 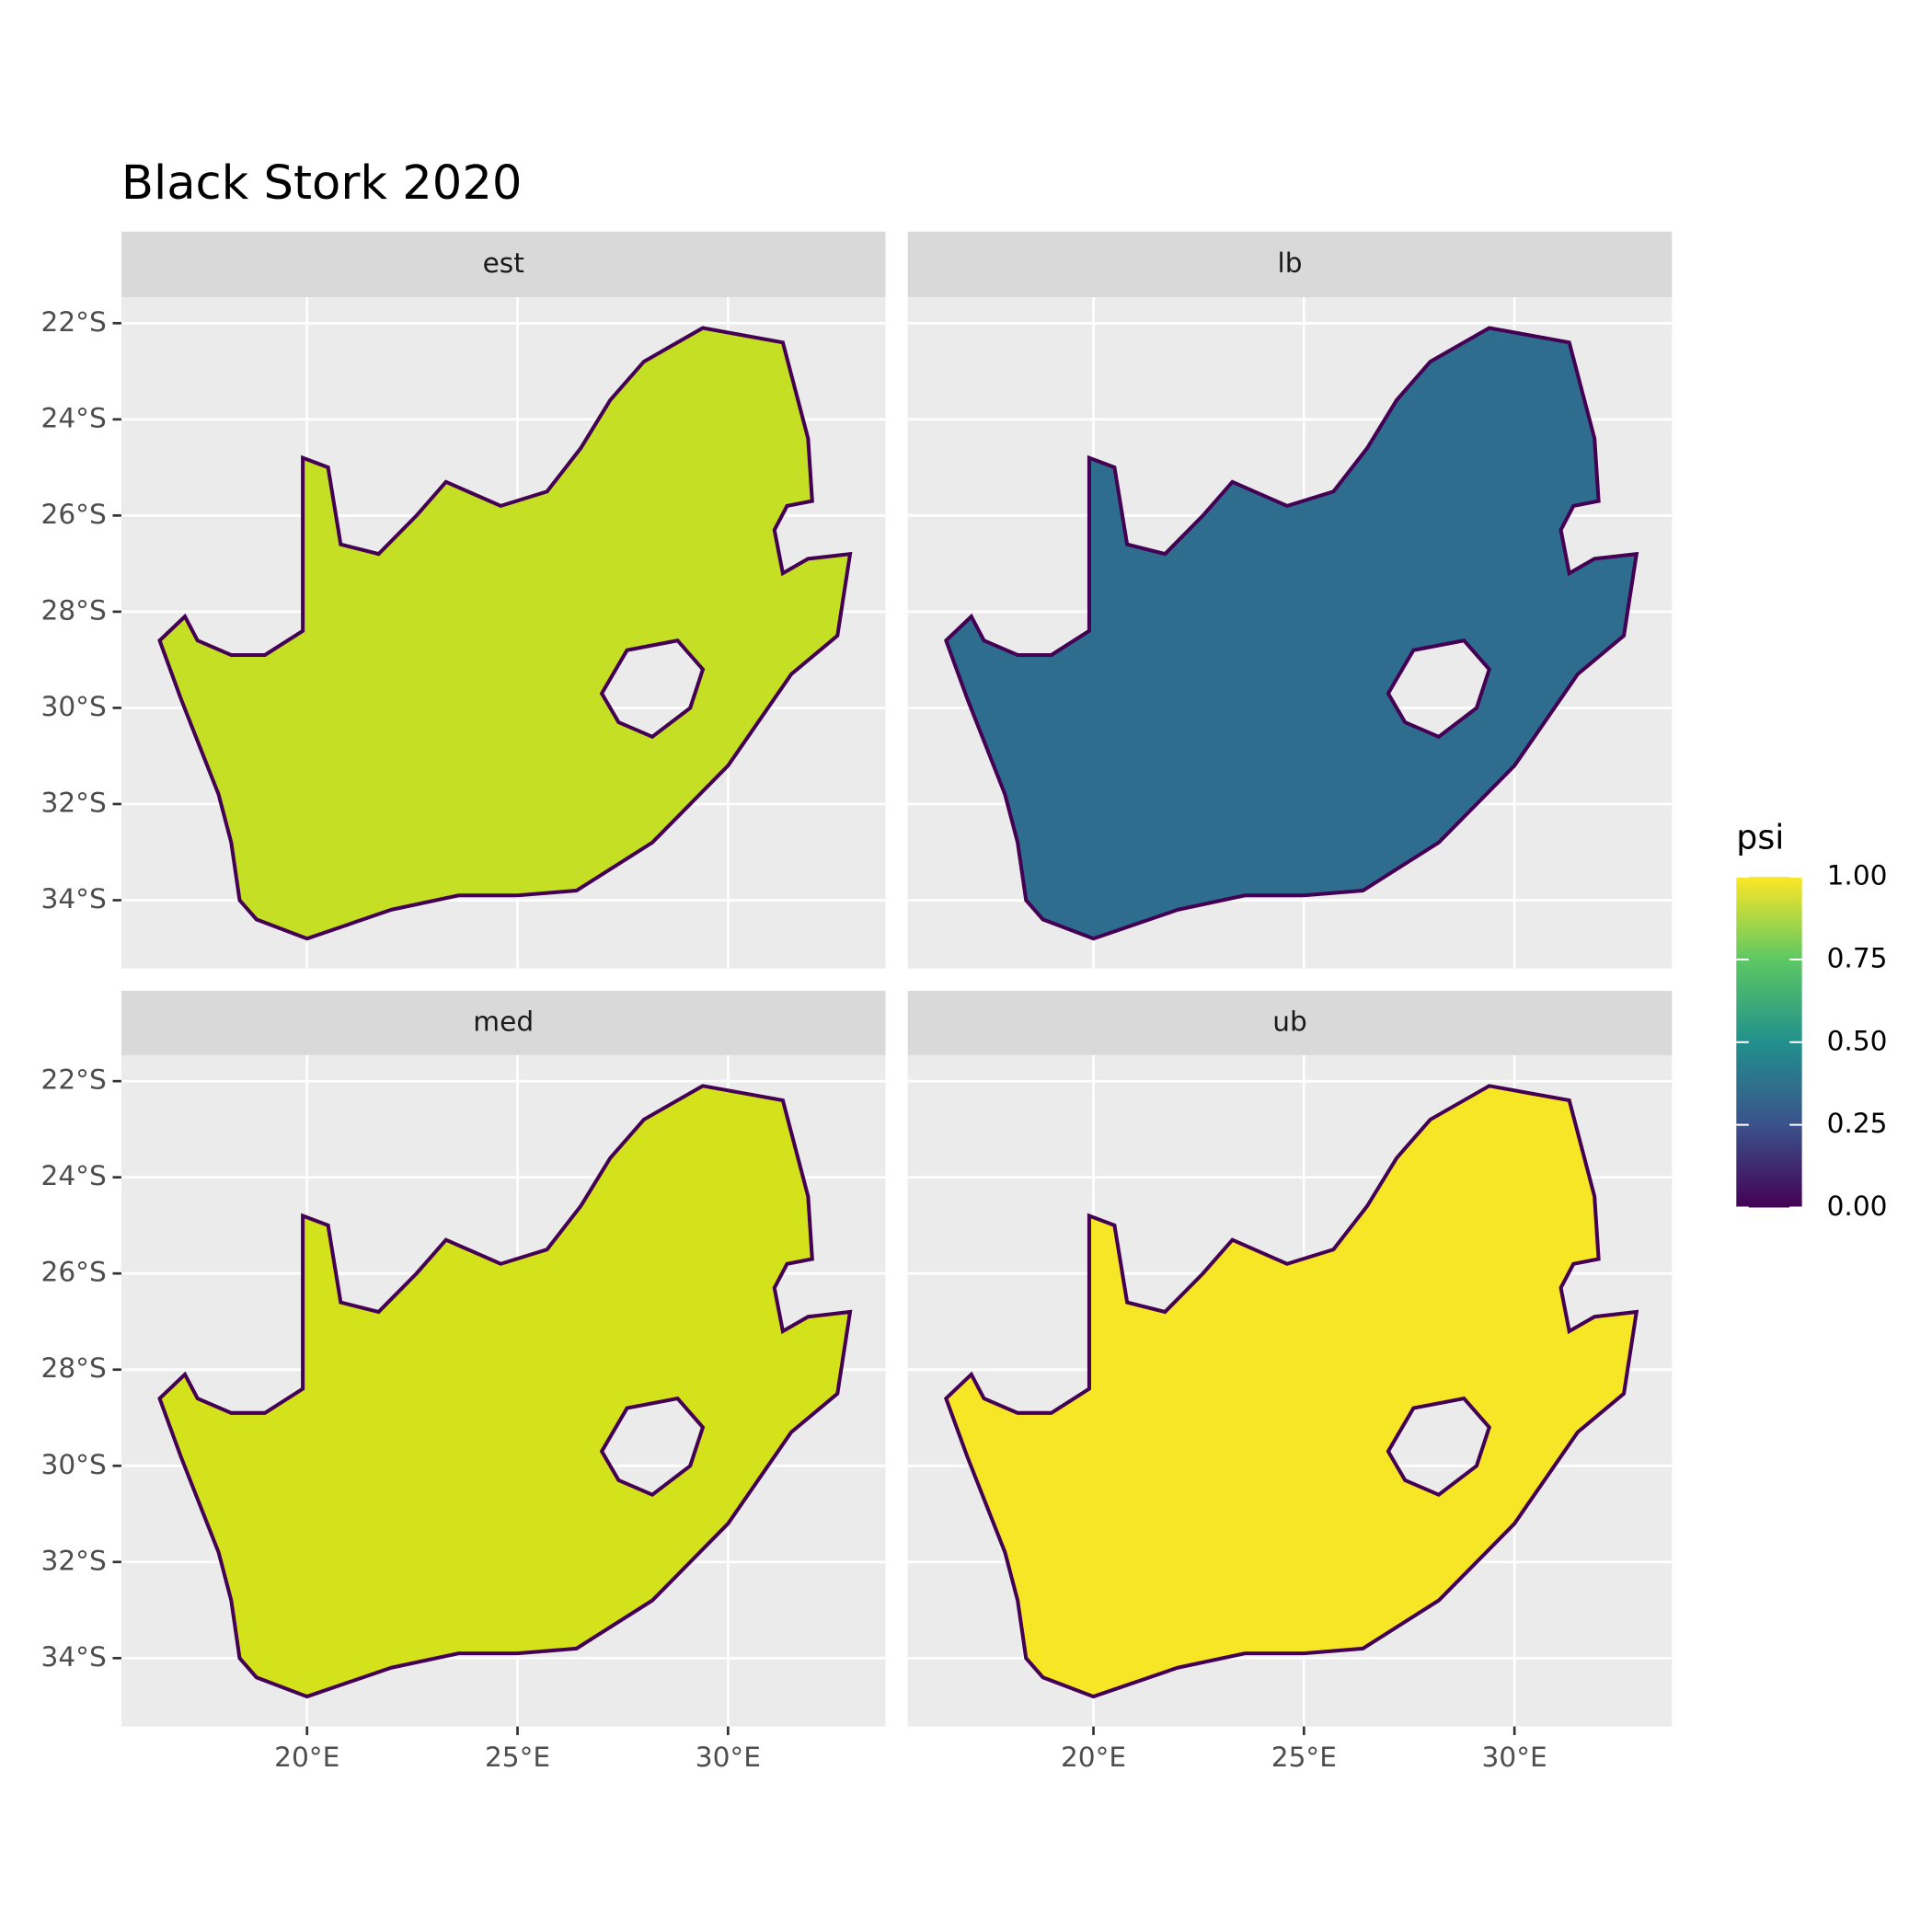 I want to click on legend-label: 0.75, so click(x=1857, y=957).